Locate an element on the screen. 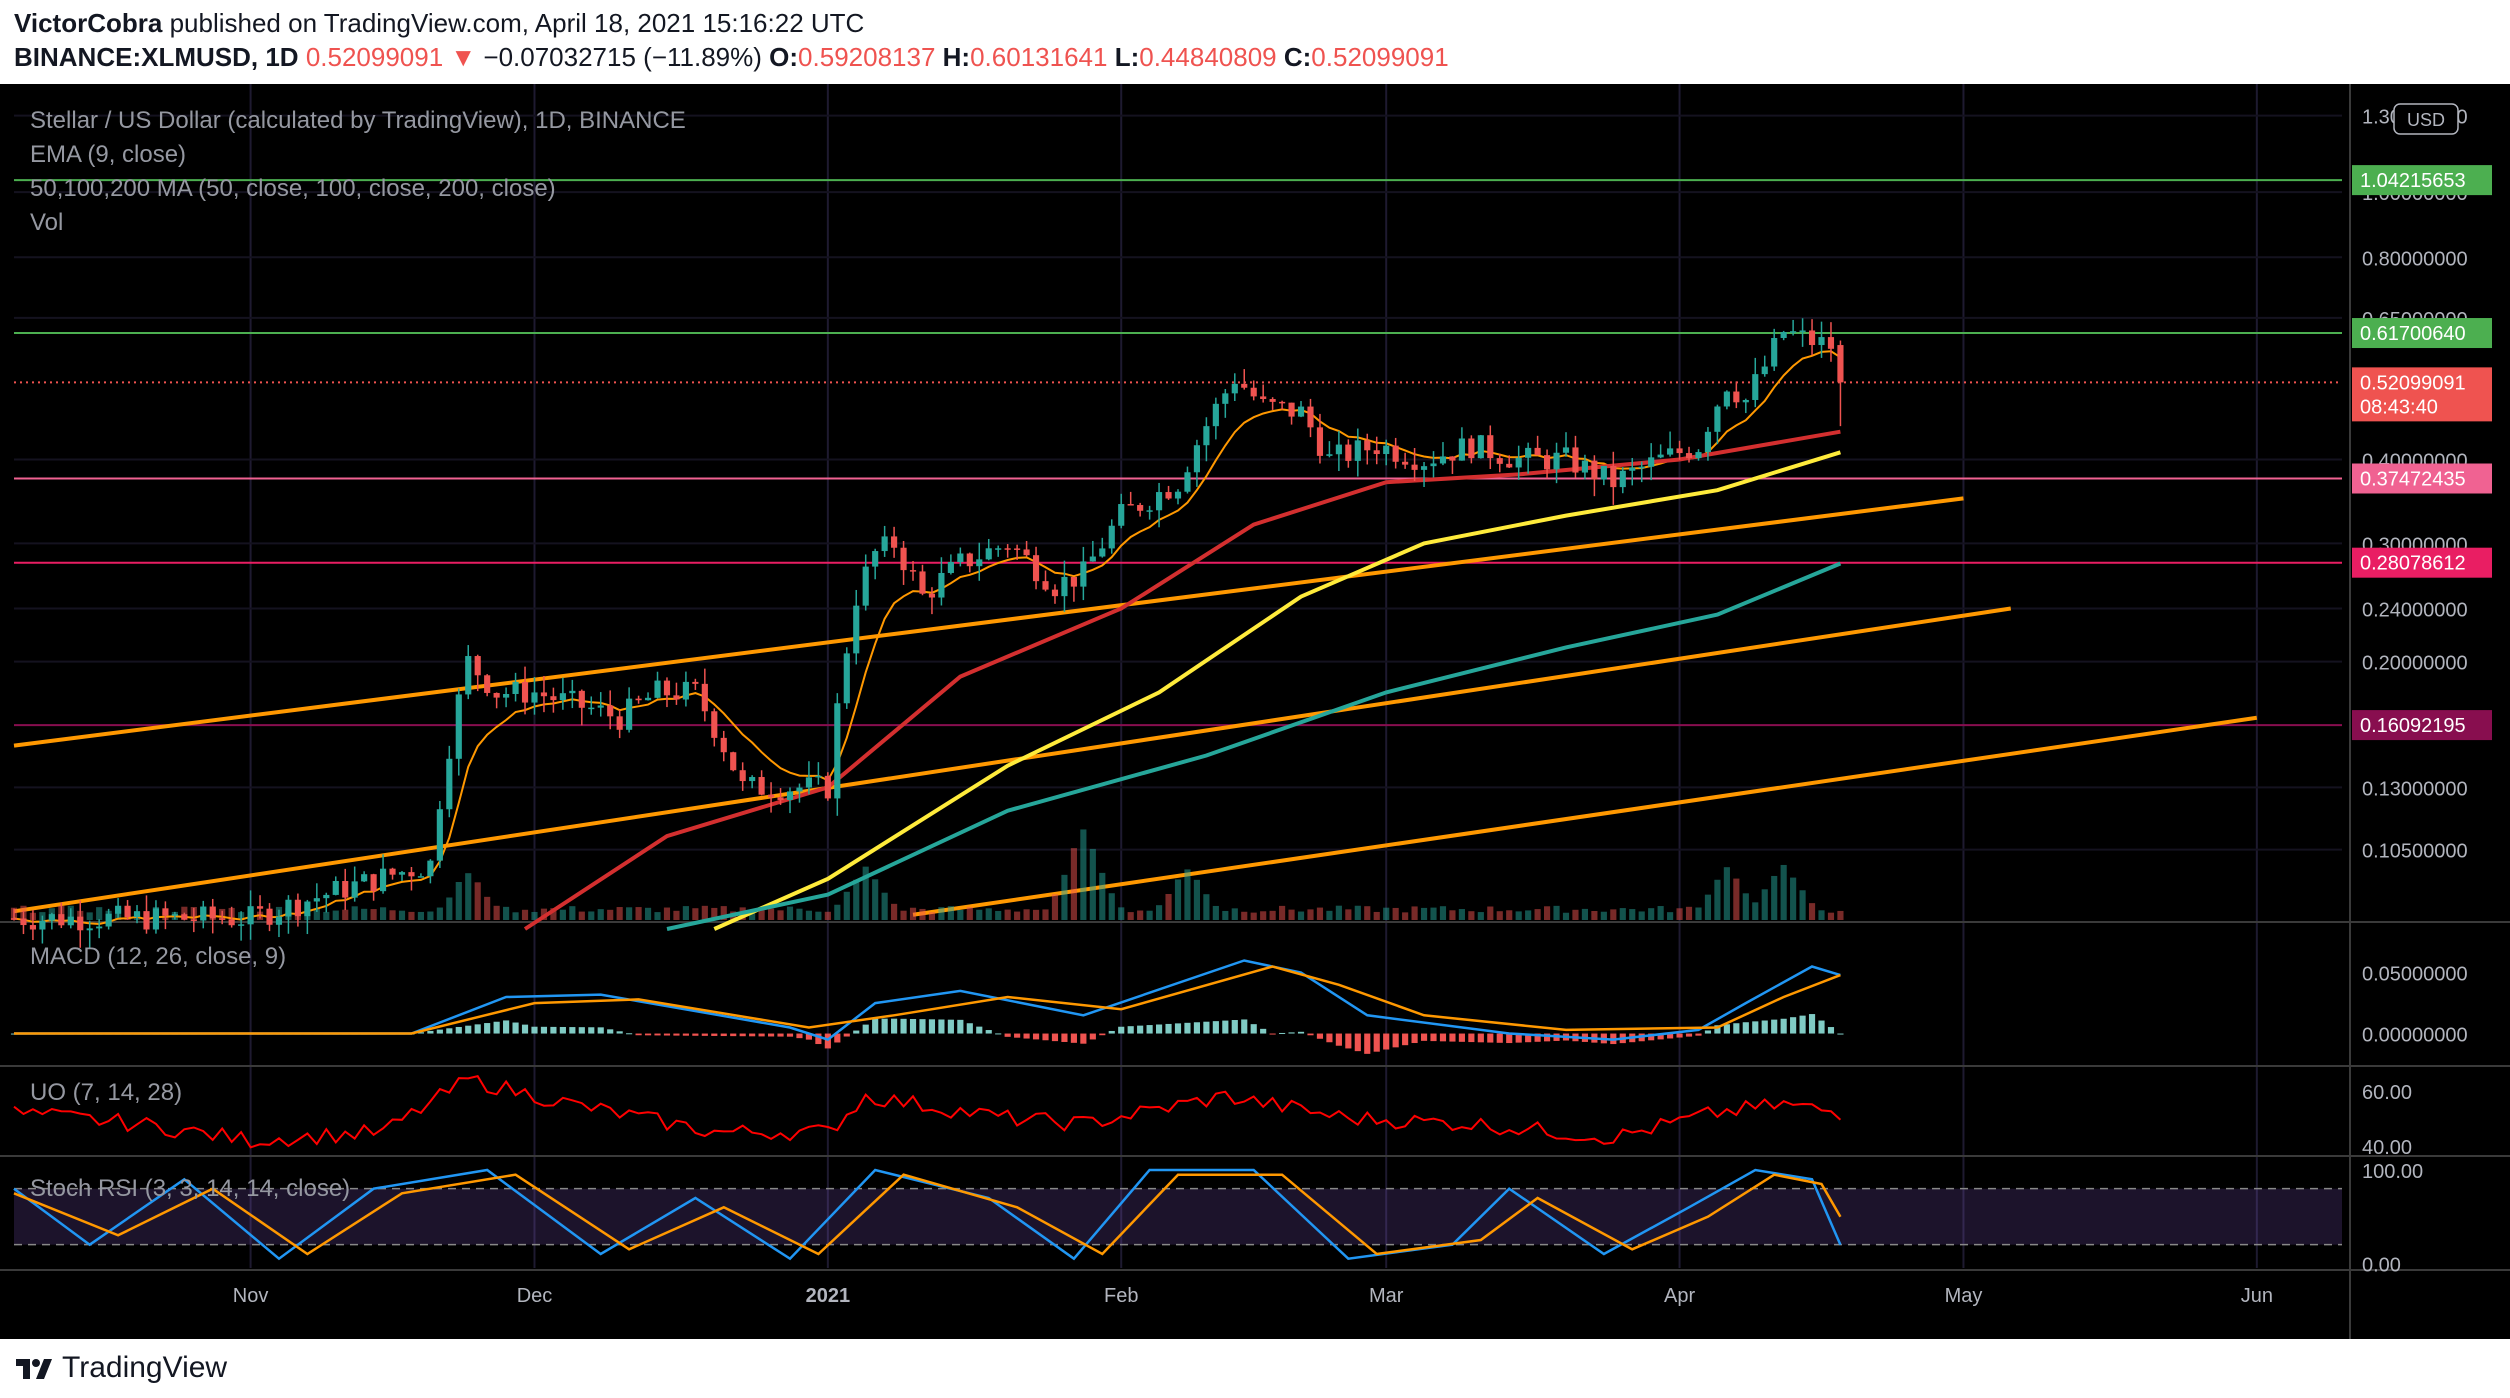  symbol-name: BINANCE:XLMUSD, 1D is located at coordinates (156, 57).